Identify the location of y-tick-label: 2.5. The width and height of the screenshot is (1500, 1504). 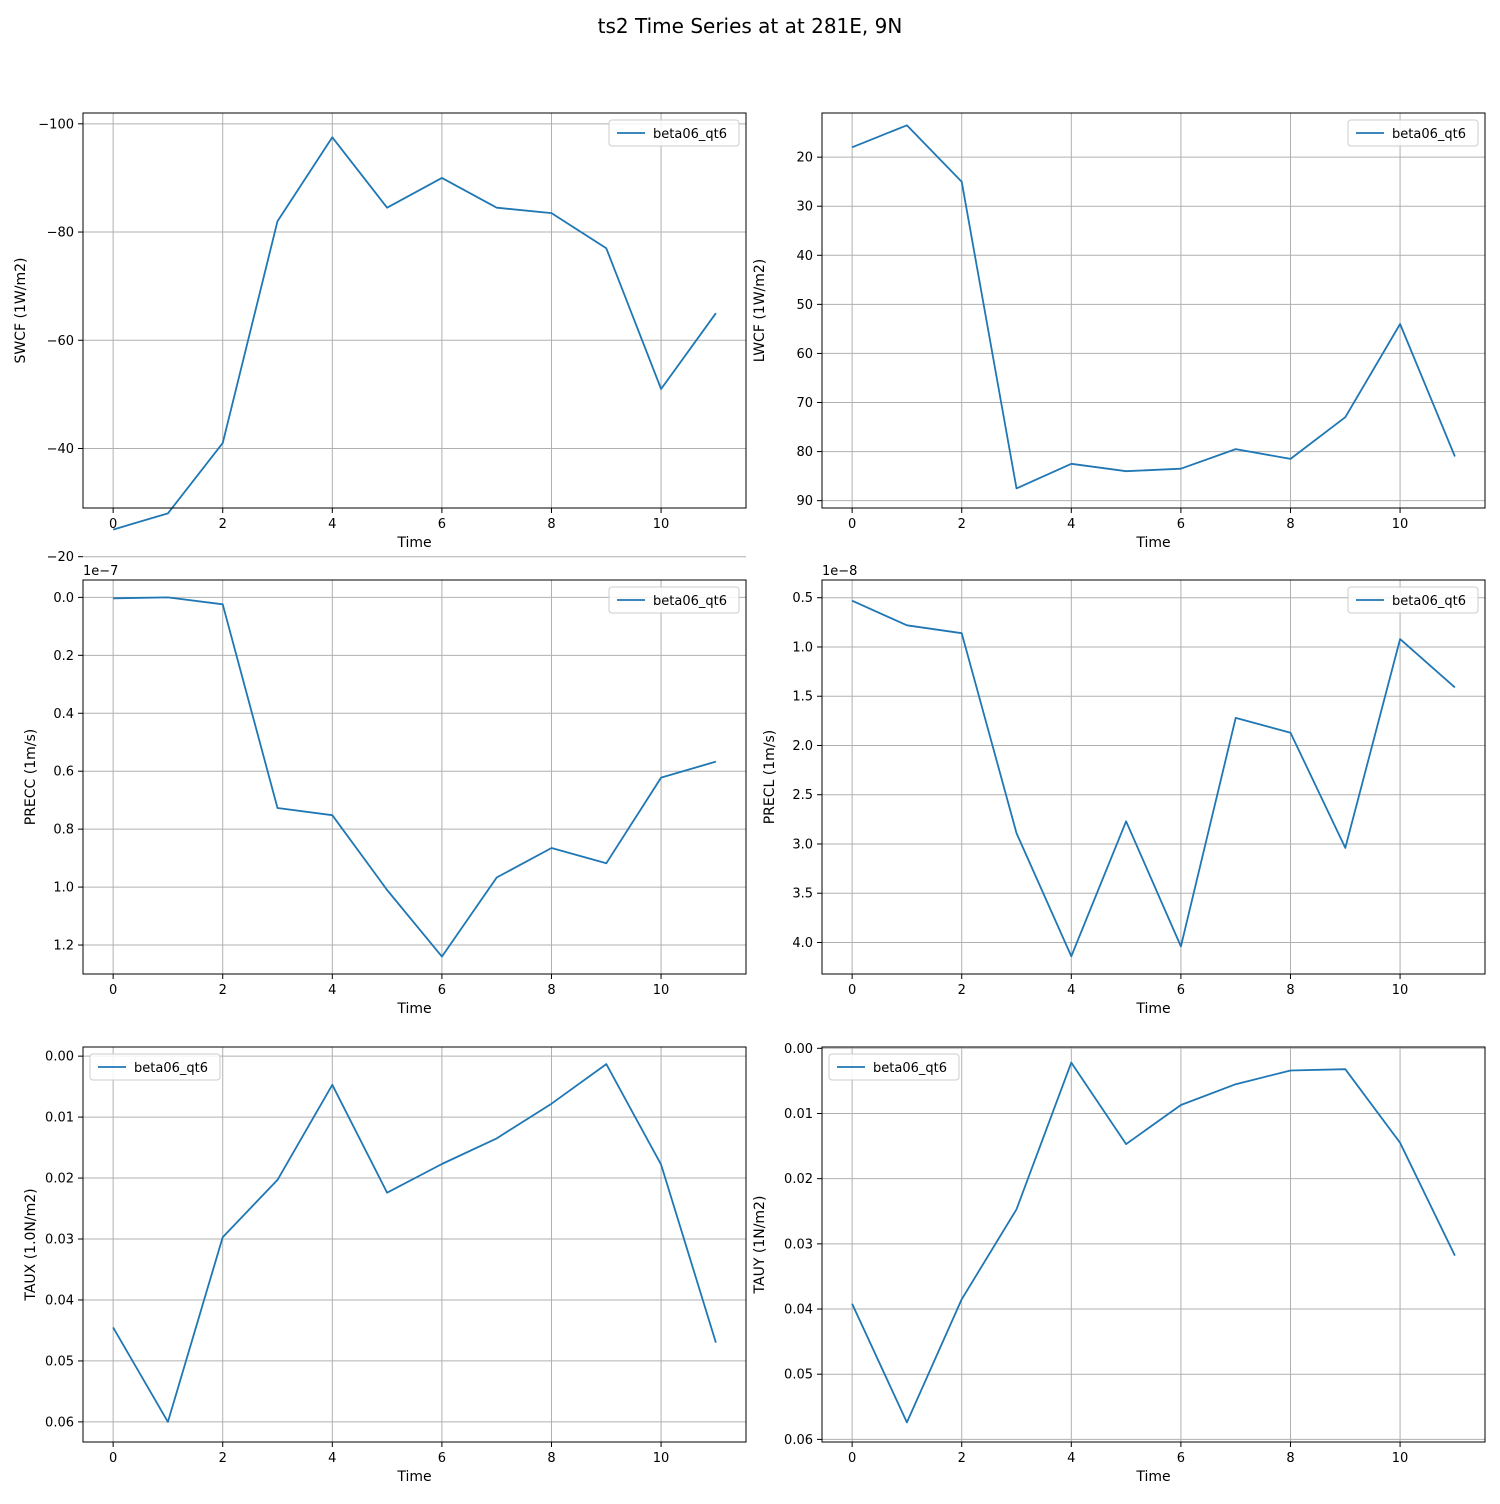
(802, 795).